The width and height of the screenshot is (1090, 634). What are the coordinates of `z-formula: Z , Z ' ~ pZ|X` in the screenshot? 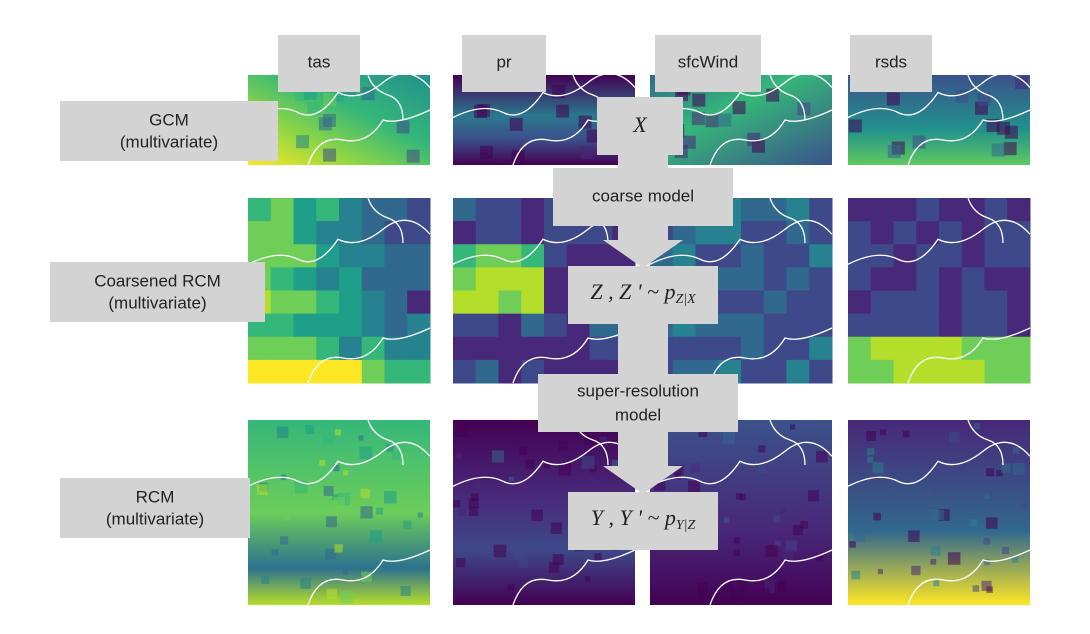 It's located at (643, 293).